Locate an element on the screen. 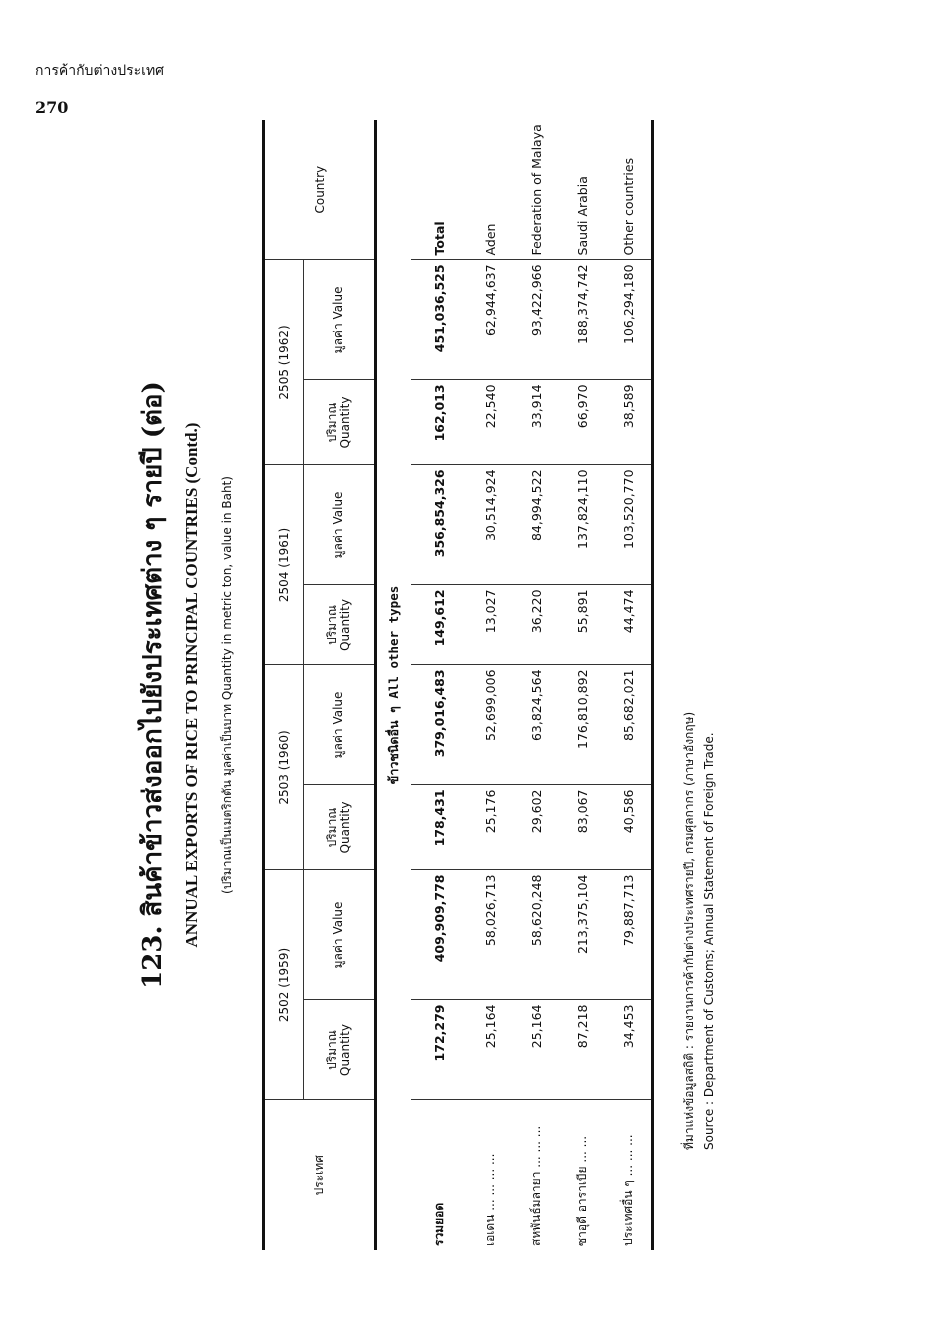 Image resolution: width=941 pixels, height=1337 pixels. quantity-cell: 83,067 is located at coordinates (582, 827).